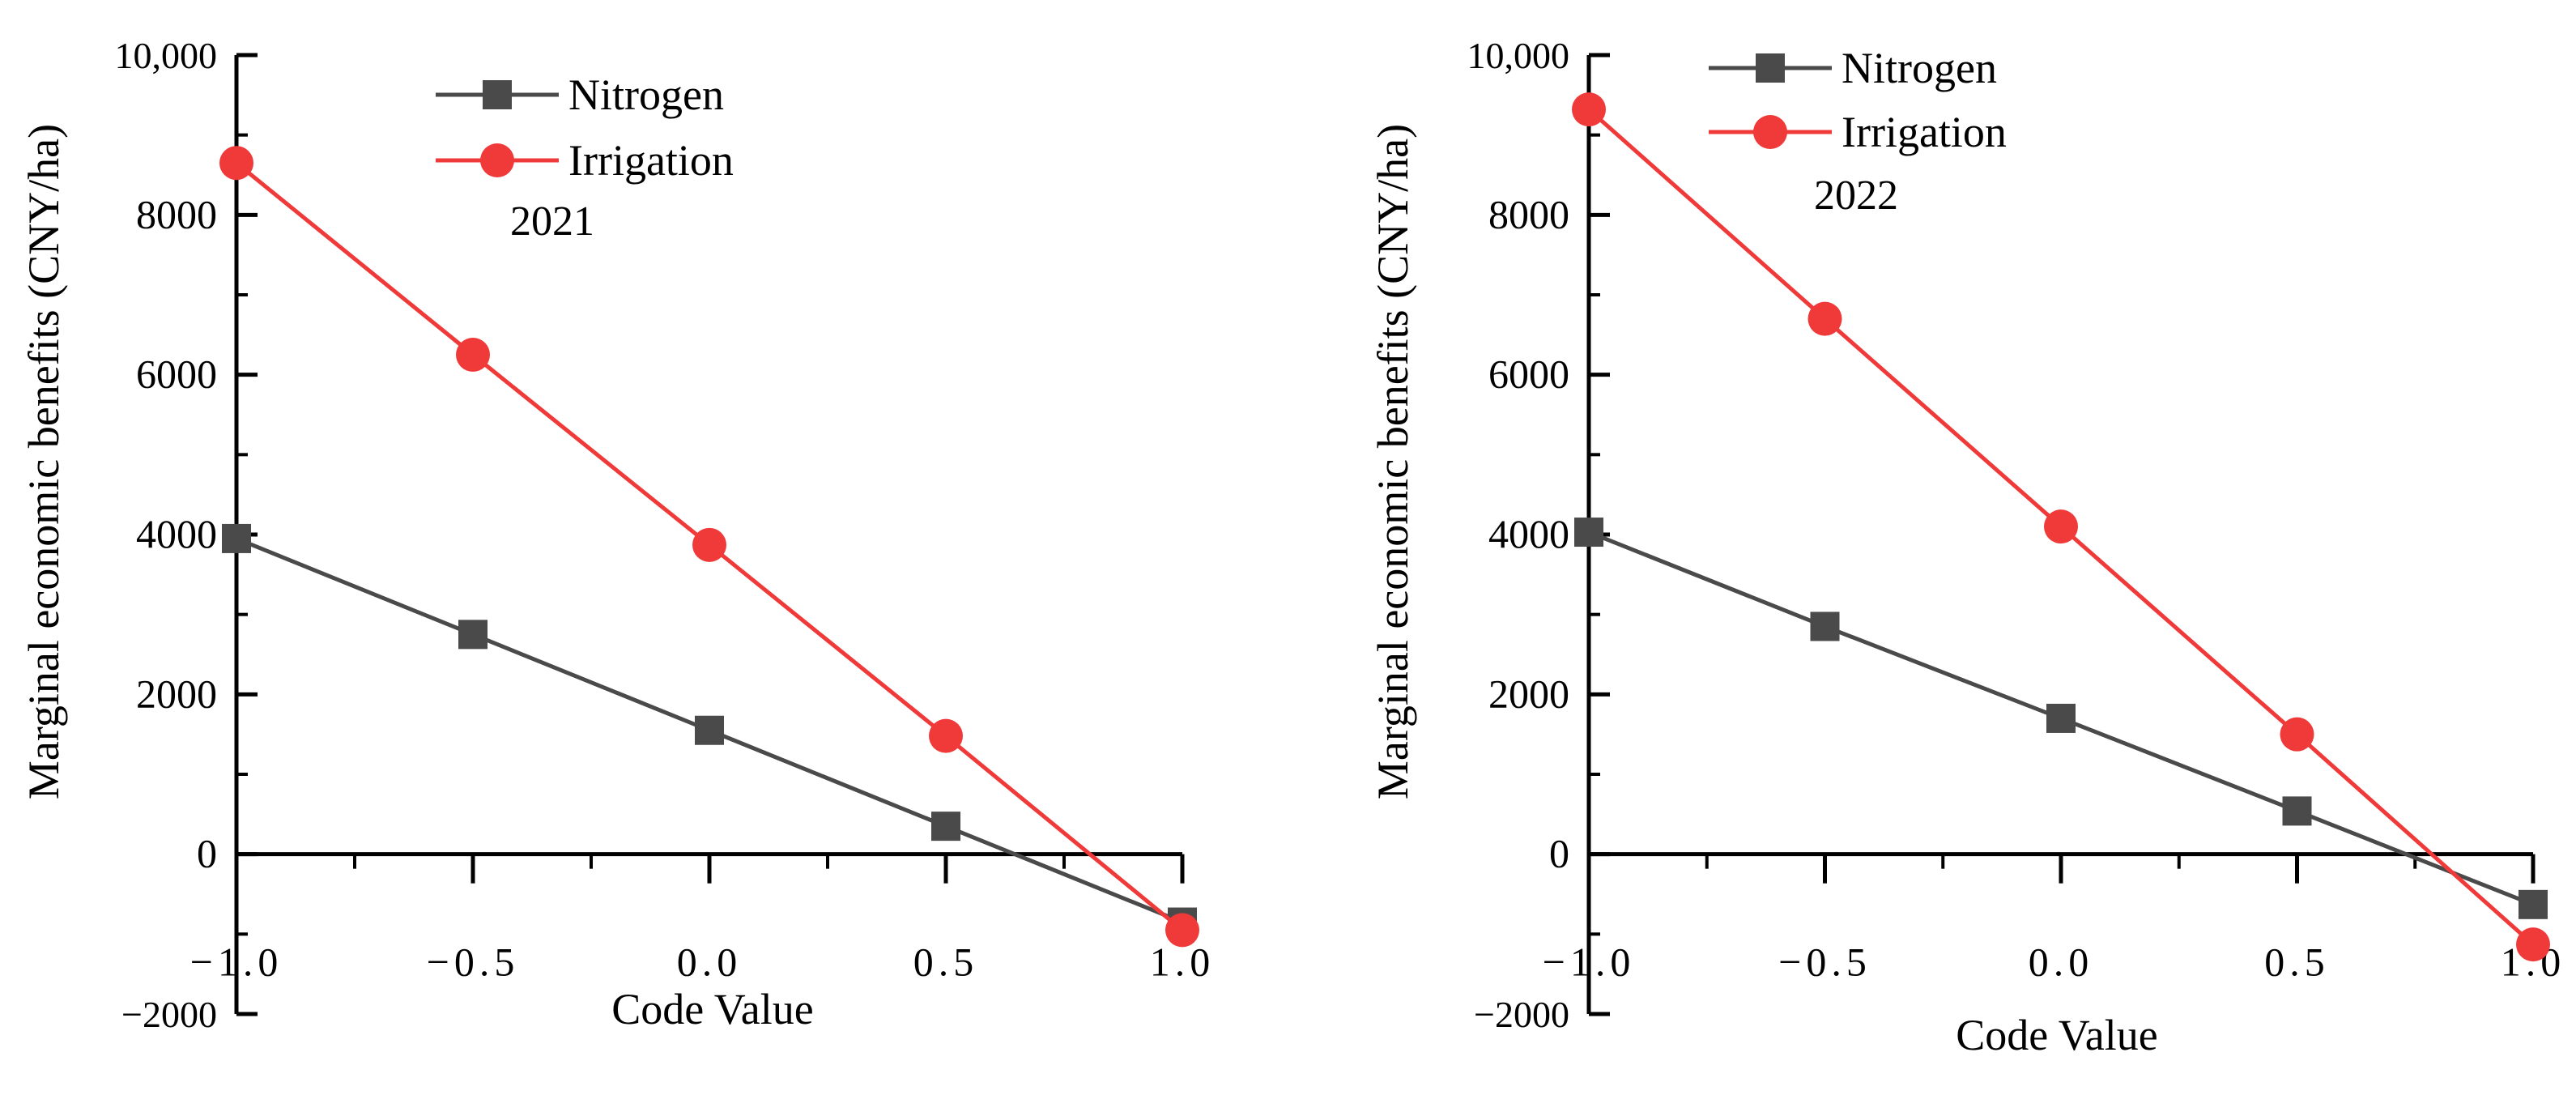  I want to click on chart-title: 2022, so click(1856, 196).